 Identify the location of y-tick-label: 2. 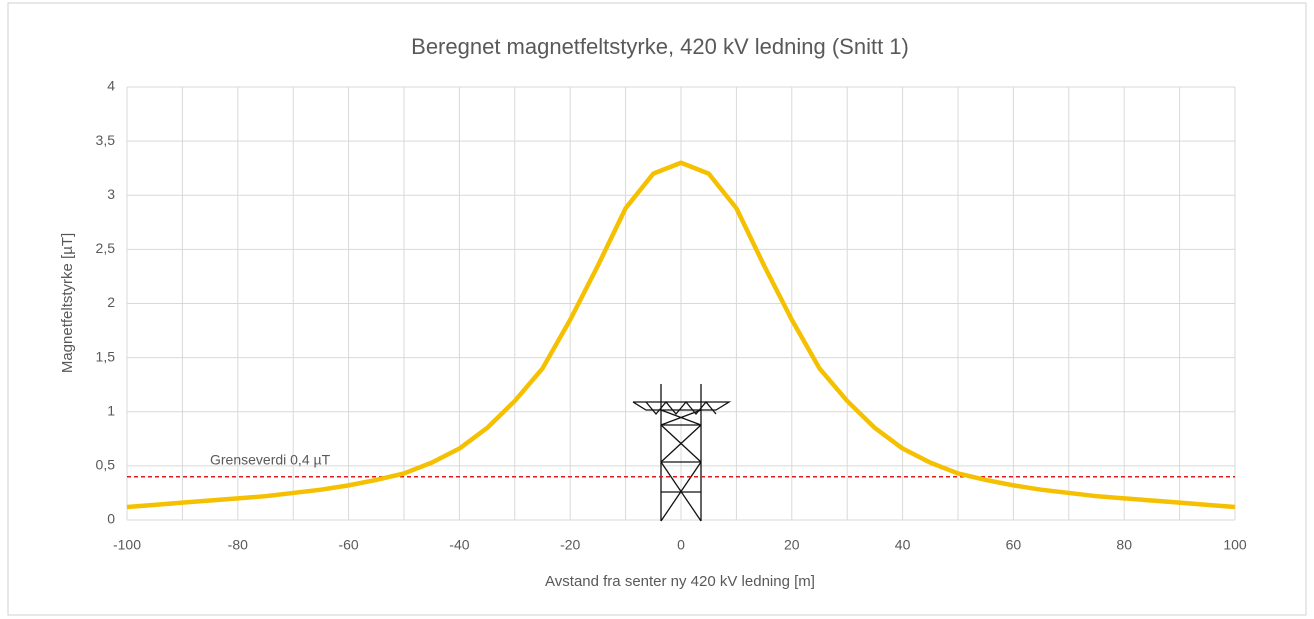
(111, 302).